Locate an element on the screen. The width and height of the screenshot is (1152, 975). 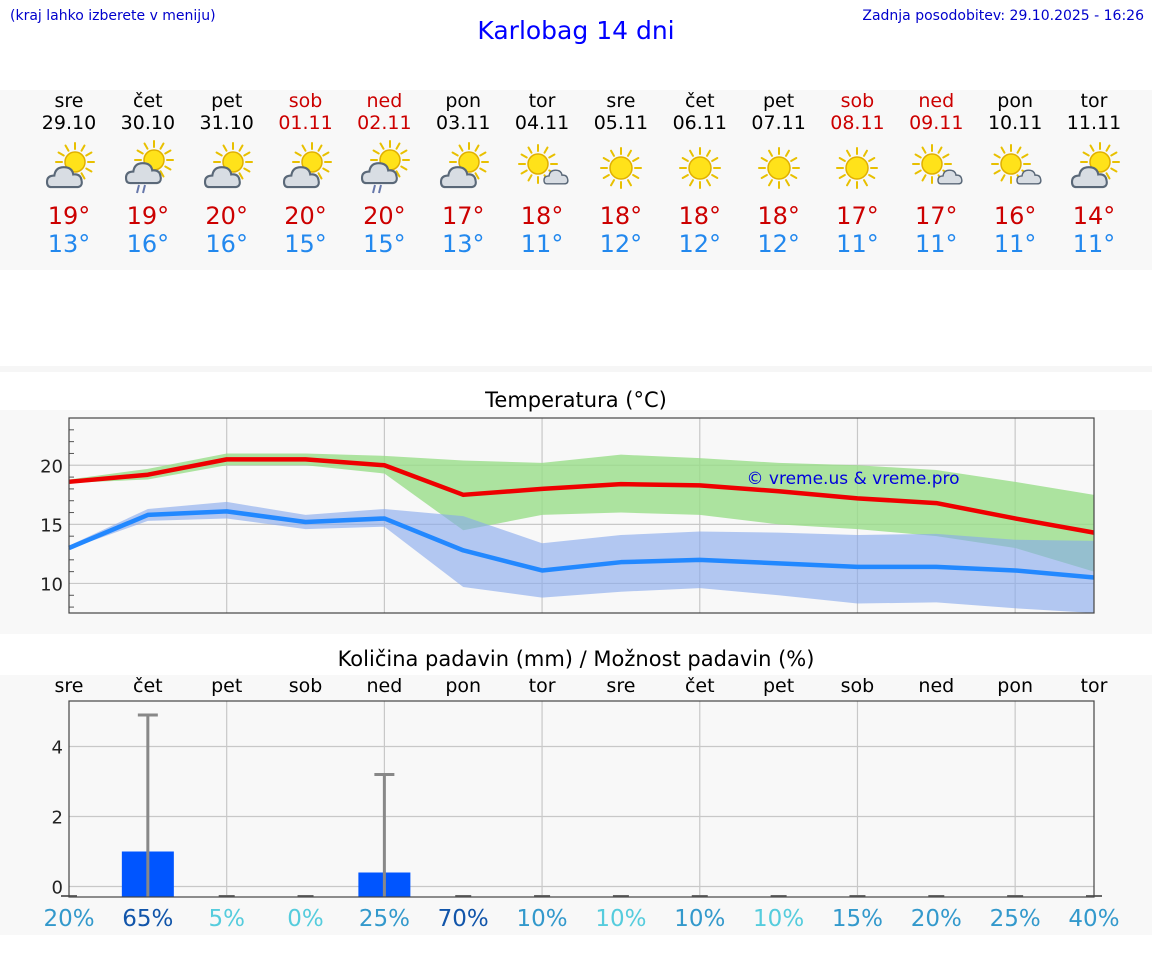
day-label: pon is located at coordinates (463, 686).